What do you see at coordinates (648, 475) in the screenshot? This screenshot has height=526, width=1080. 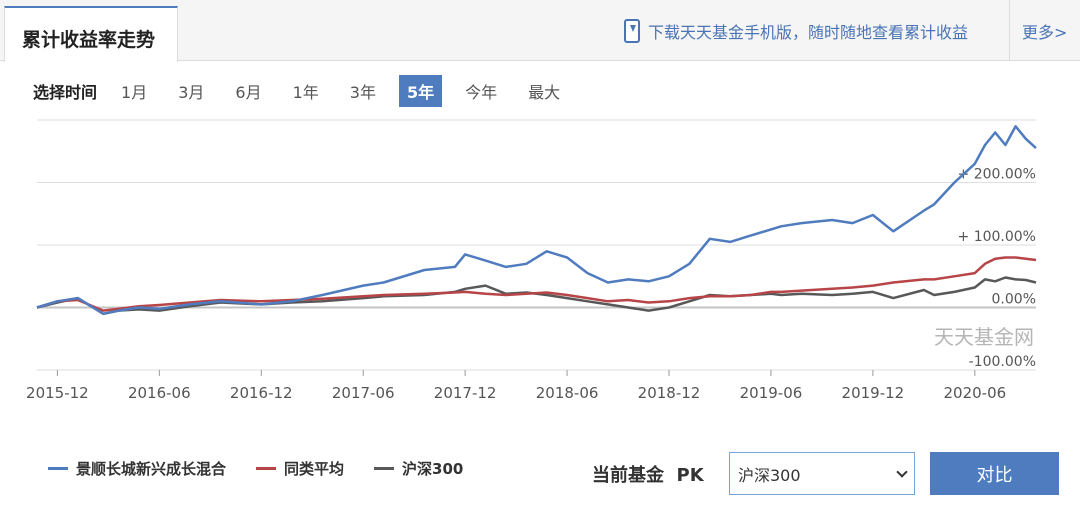 I see `pk-label: 当前基金 PK` at bounding box center [648, 475].